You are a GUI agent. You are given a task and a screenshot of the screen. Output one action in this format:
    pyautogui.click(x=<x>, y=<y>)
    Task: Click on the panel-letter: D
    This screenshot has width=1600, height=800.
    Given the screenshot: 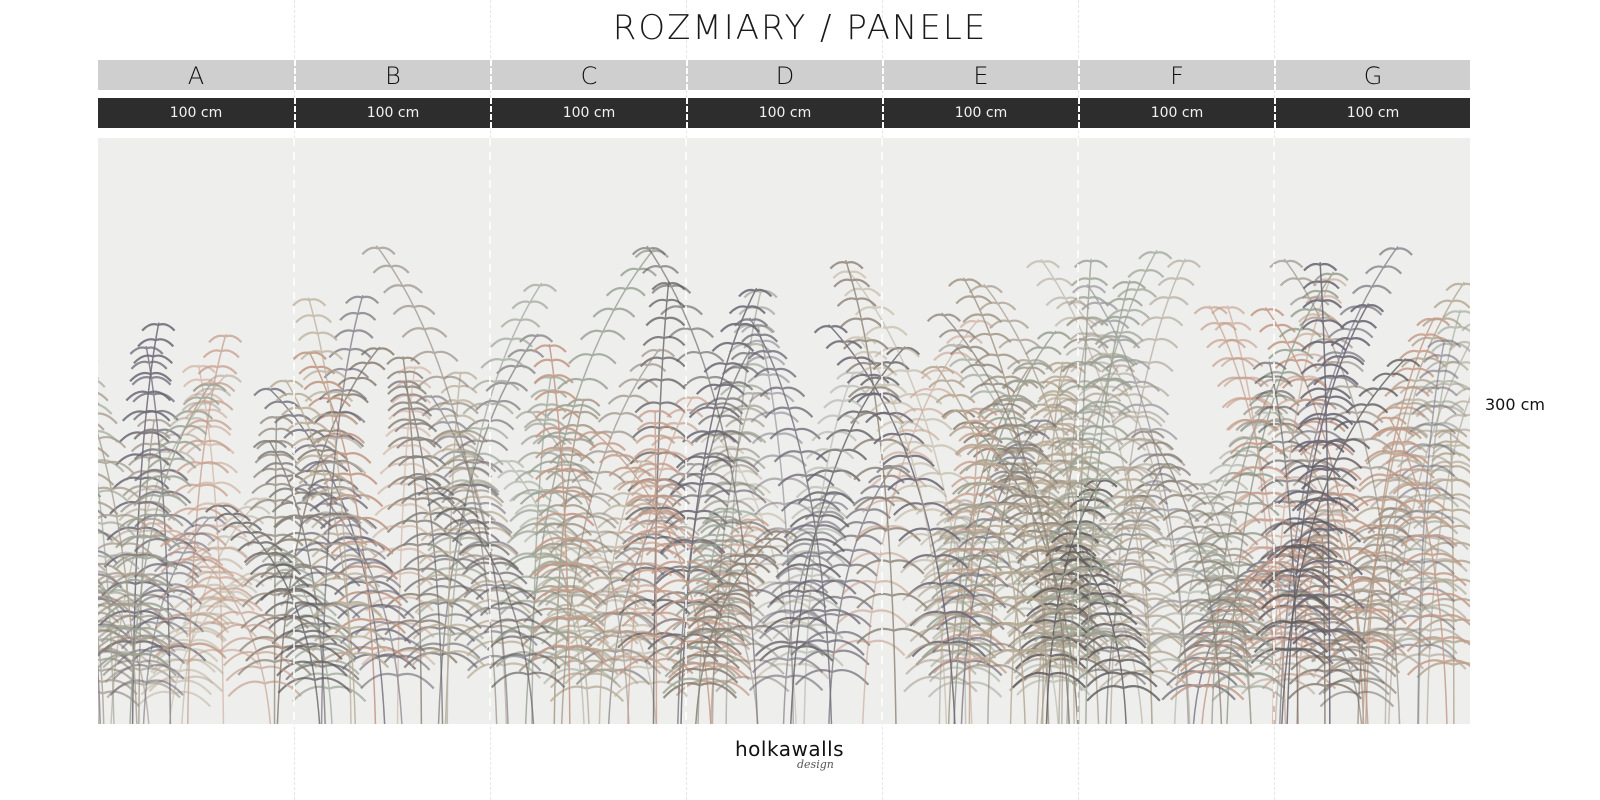 What is the action you would take?
    pyautogui.click(x=784, y=75)
    